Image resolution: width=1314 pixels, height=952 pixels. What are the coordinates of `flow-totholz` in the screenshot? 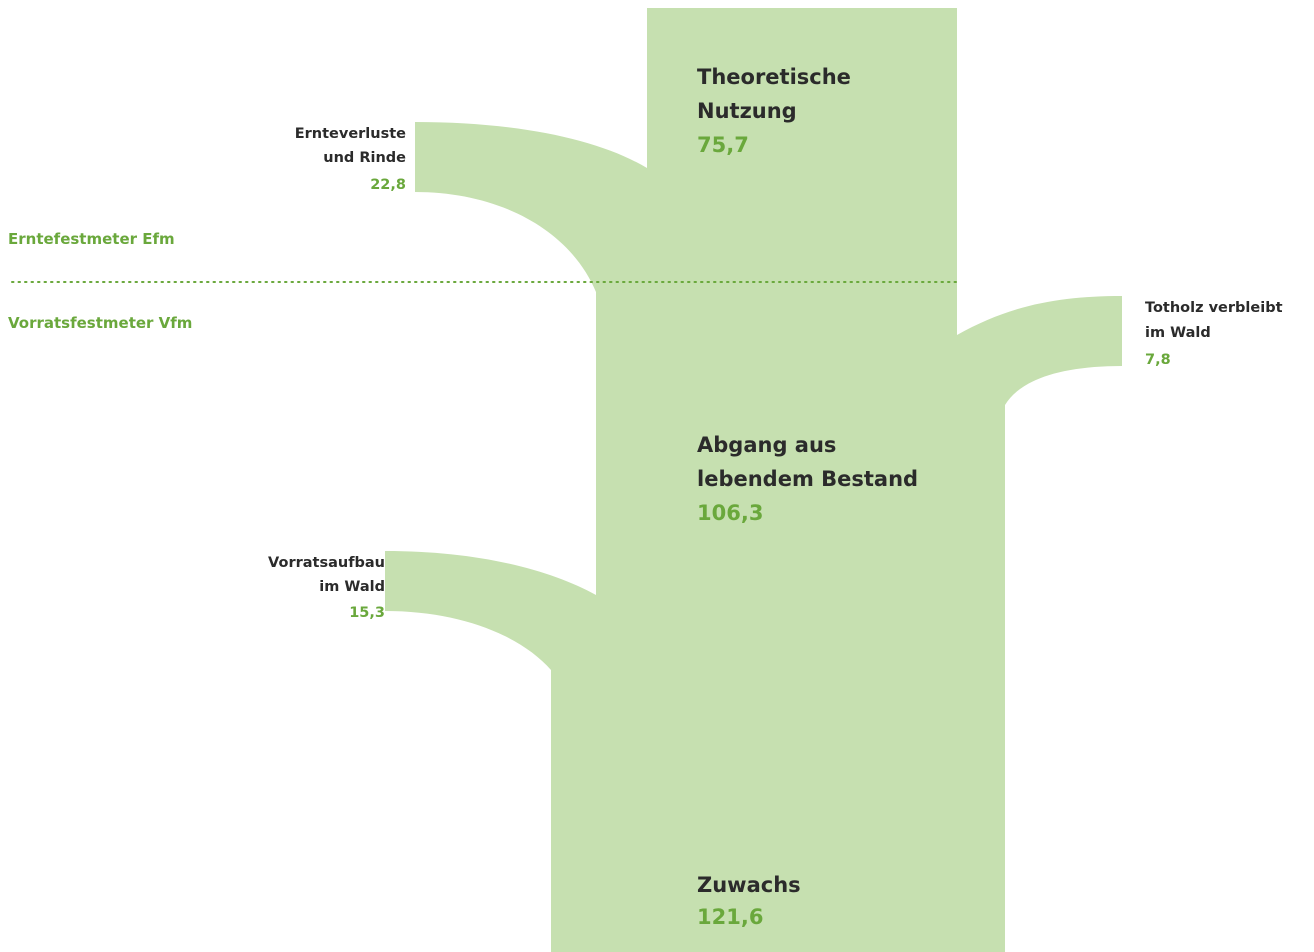 It's located at (1039, 624).